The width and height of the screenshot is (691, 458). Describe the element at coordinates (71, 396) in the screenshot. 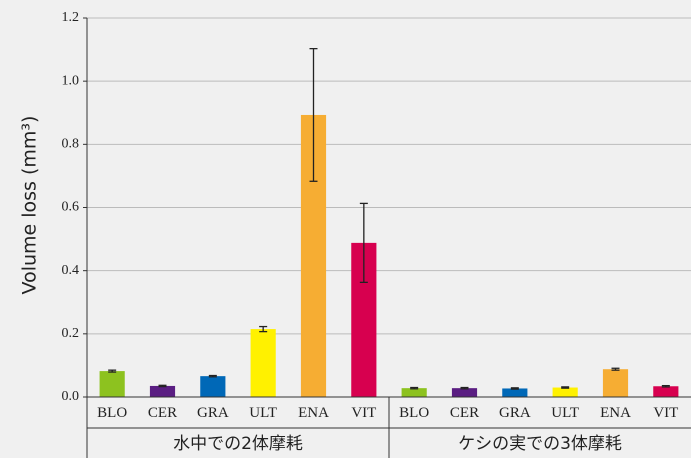

I see `y-tick-label: 0.0` at that location.